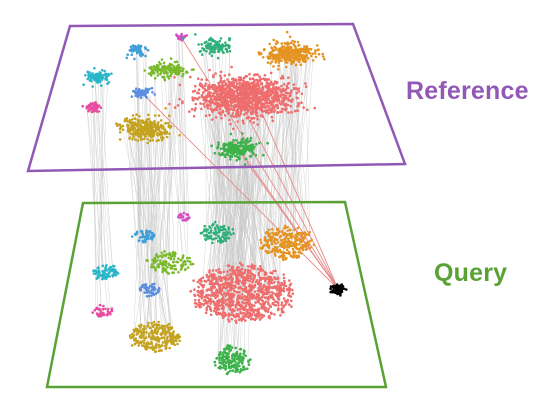 The image size is (558, 402). What do you see at coordinates (170, 262) in the screenshot?
I see `query-cluster-lime` at bounding box center [170, 262].